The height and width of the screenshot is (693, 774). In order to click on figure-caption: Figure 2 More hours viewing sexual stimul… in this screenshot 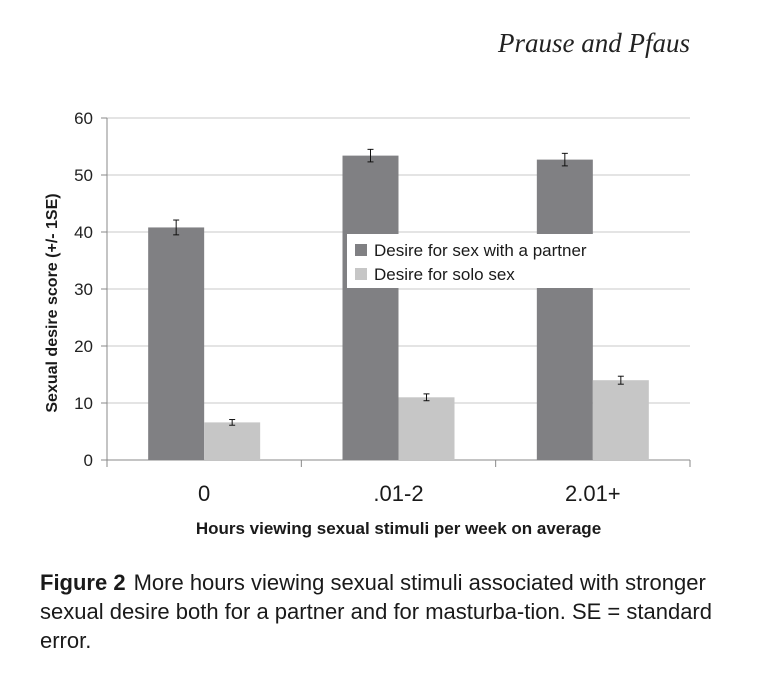, I will do `click(380, 611)`.